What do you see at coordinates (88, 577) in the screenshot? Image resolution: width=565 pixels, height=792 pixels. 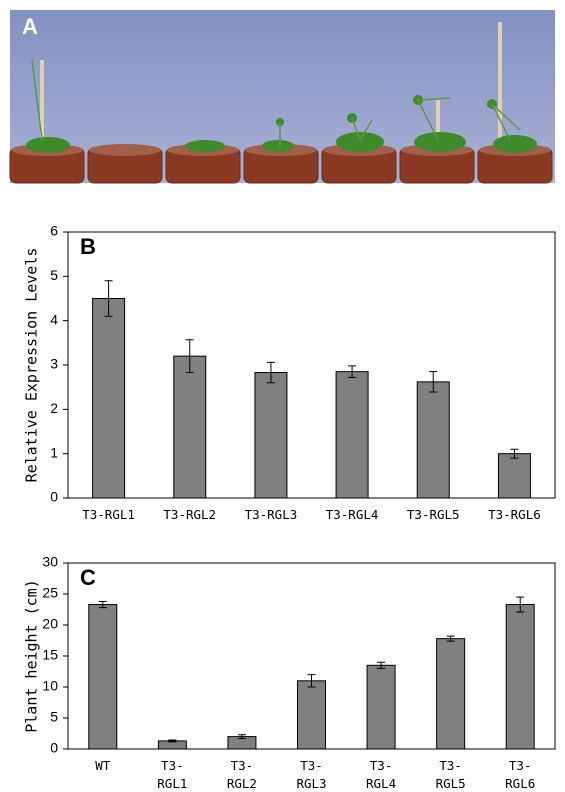 I see `panel-label: C` at bounding box center [88, 577].